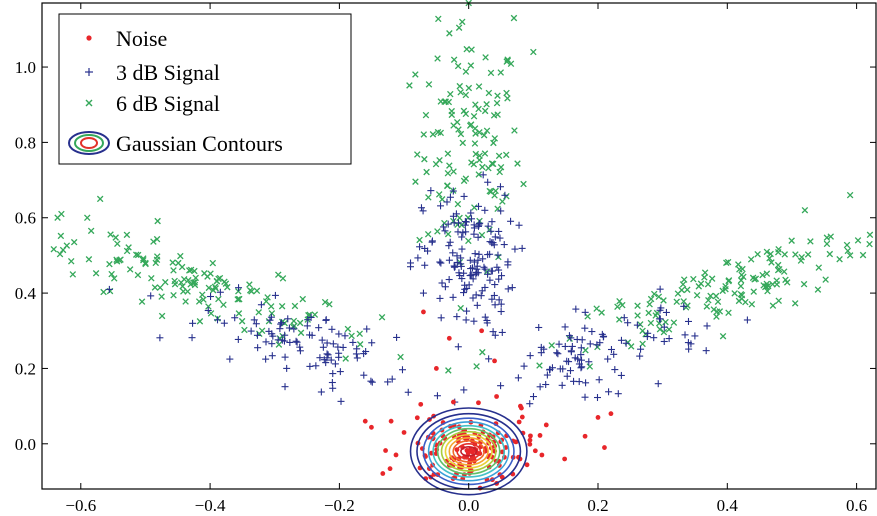 This screenshot has height=516, width=877. I want to click on y-tick-label: 0.2, so click(25, 368).